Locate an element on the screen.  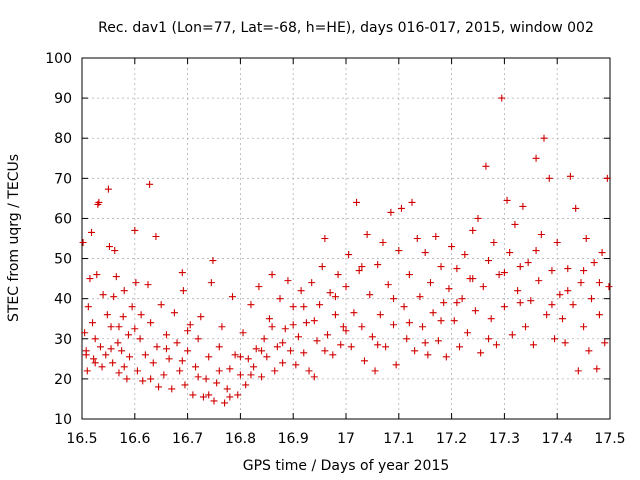
x-tick-label: 17.5 is located at coordinates (609, 439).